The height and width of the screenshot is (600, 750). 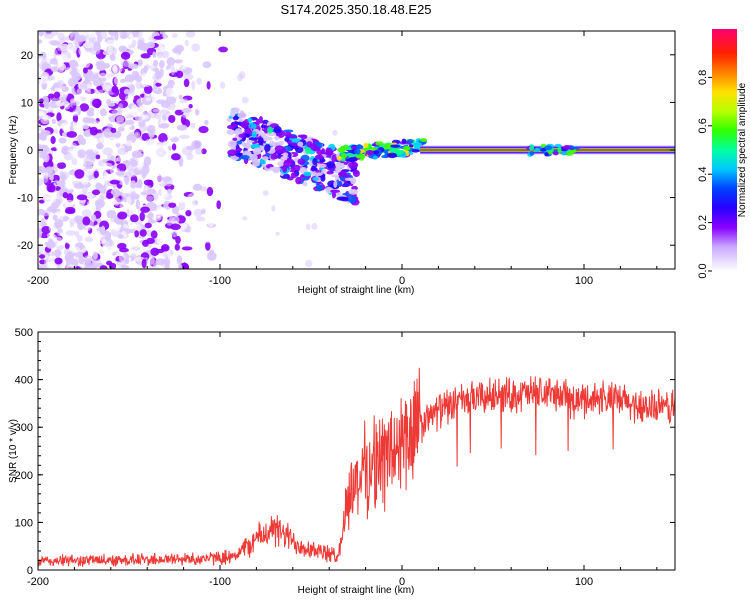 I want to click on colorbar-tick-label: 0.8, so click(x=703, y=77).